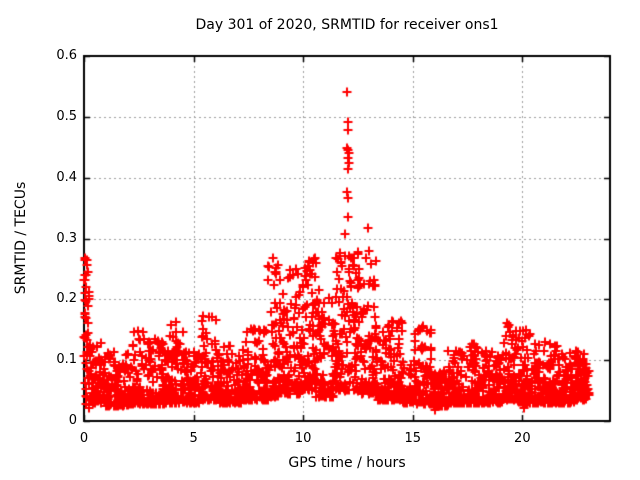 The width and height of the screenshot is (640, 480). What do you see at coordinates (522, 438) in the screenshot?
I see `x-tick-label: 20` at bounding box center [522, 438].